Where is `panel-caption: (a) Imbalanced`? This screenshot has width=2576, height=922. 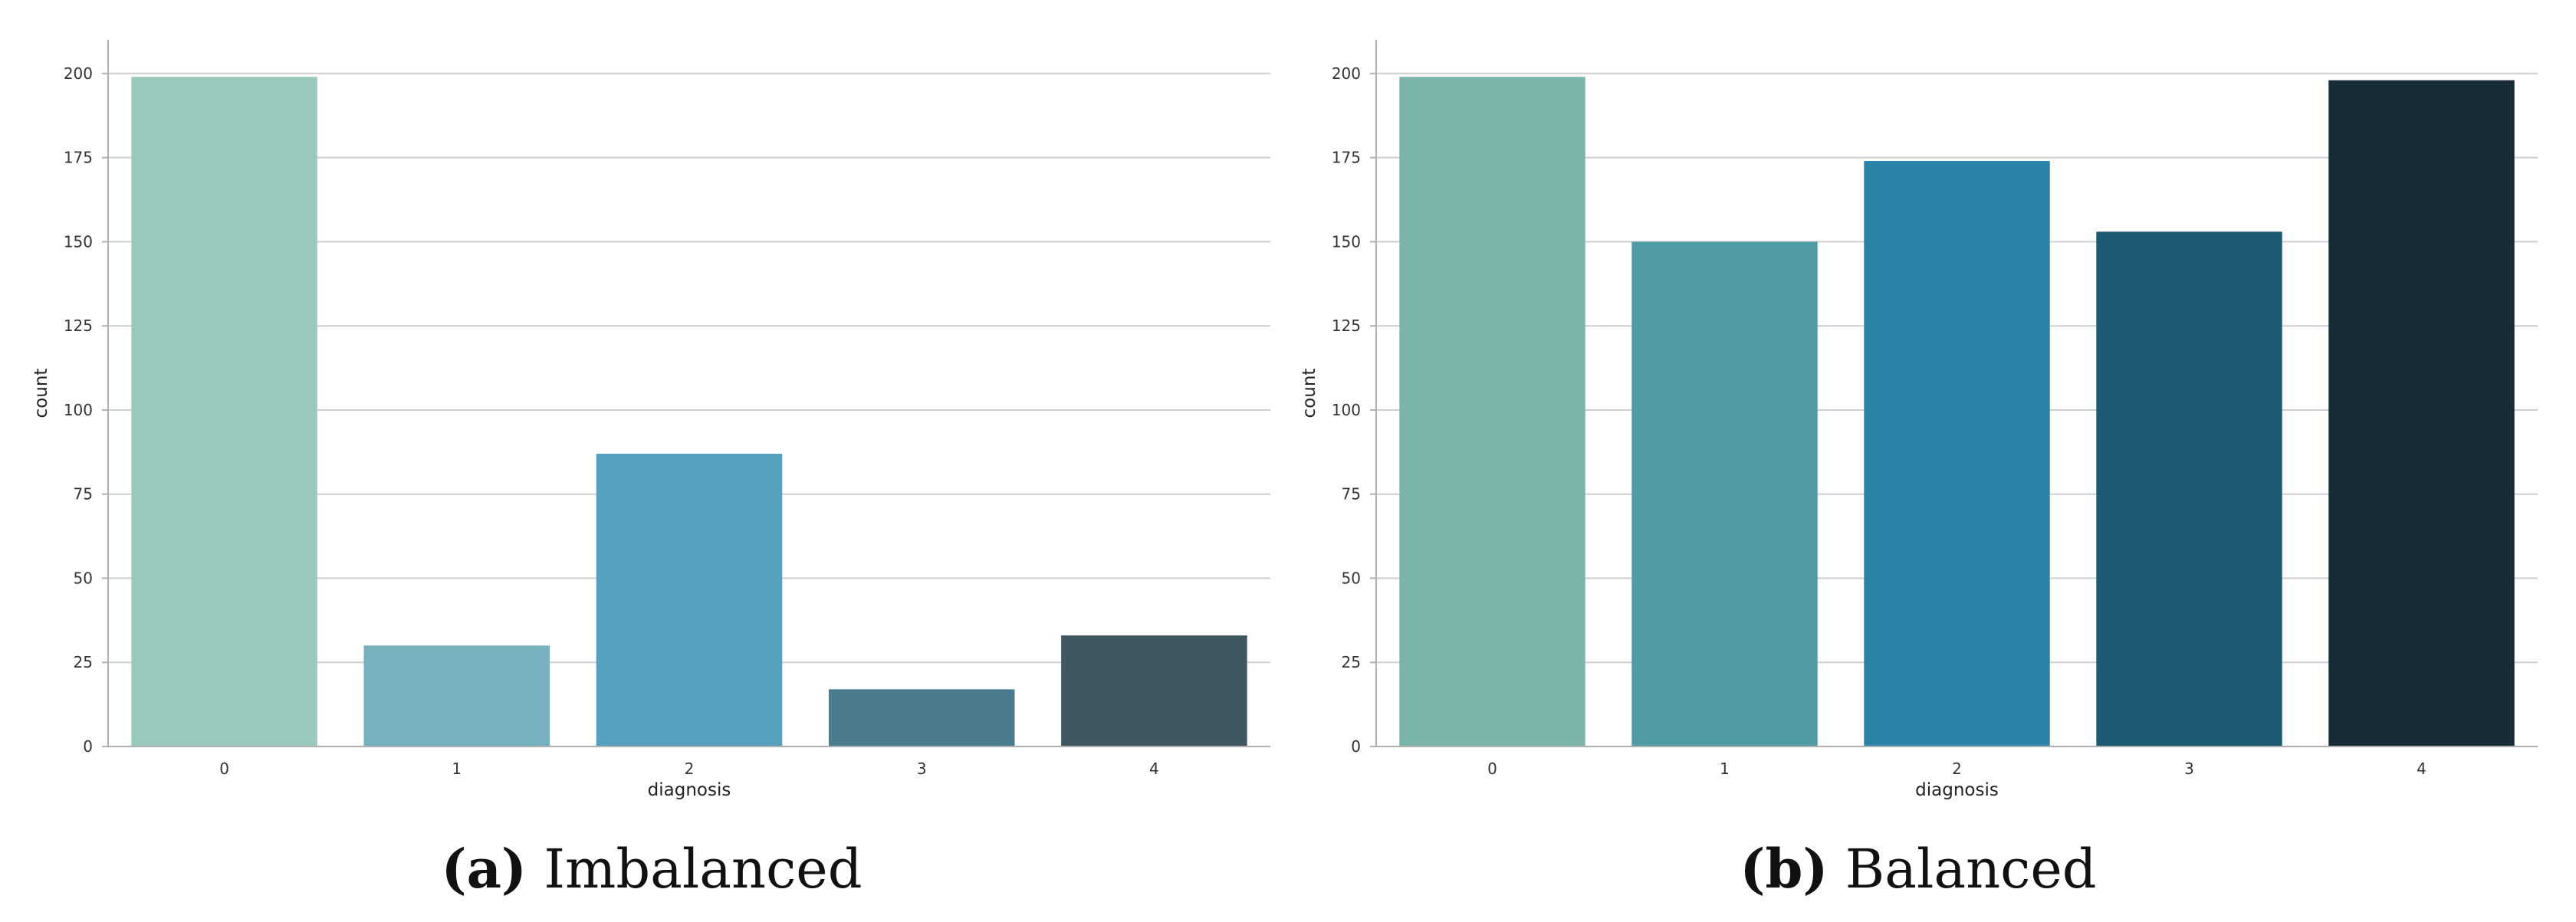
panel-caption: (a) Imbalanced is located at coordinates (652, 869).